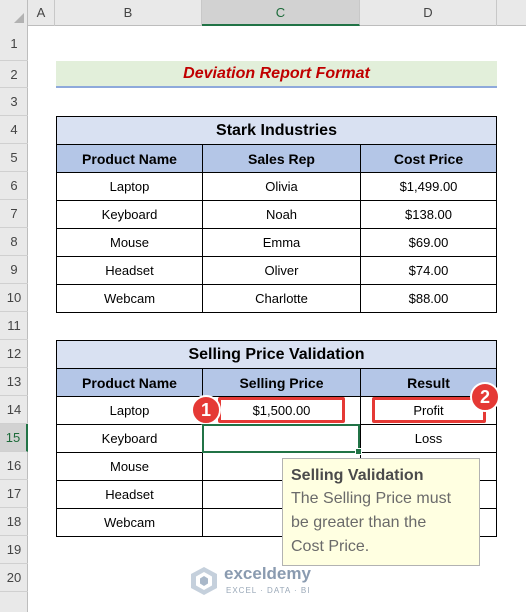 Image resolution: width=526 pixels, height=612 pixels. What do you see at coordinates (14, 43) in the screenshot?
I see `row-header: 1` at bounding box center [14, 43].